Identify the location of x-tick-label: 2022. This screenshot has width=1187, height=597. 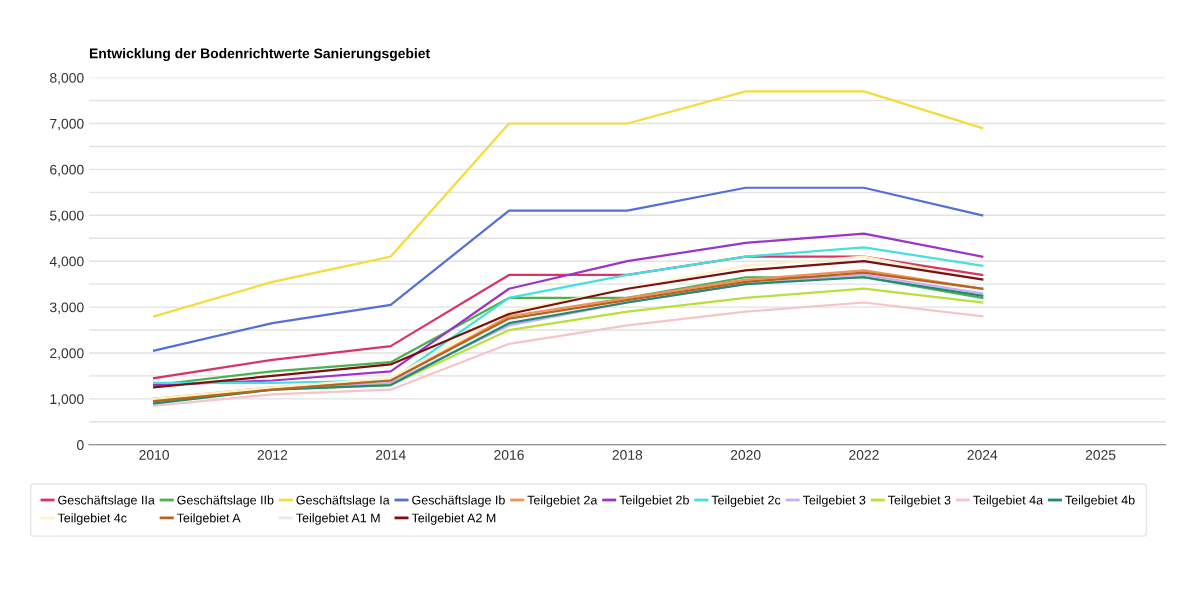
(864, 454).